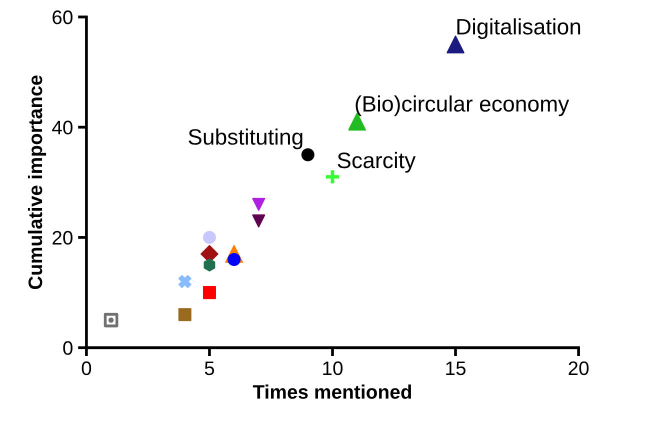 This screenshot has width=665, height=424. Describe the element at coordinates (37, 182) in the screenshot. I see `y-axis-title: Cumulative importance` at that location.